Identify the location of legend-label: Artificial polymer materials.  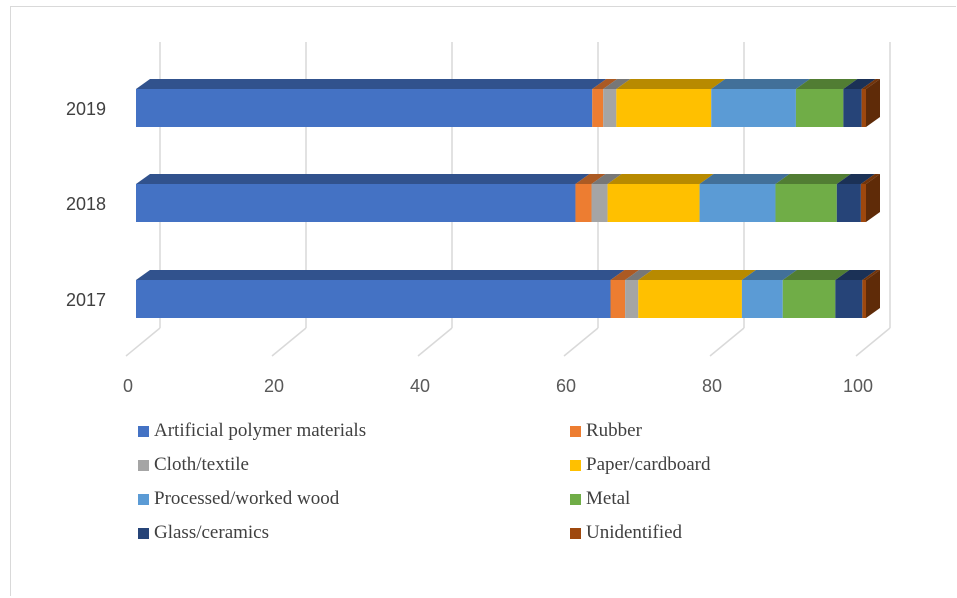
(260, 430).